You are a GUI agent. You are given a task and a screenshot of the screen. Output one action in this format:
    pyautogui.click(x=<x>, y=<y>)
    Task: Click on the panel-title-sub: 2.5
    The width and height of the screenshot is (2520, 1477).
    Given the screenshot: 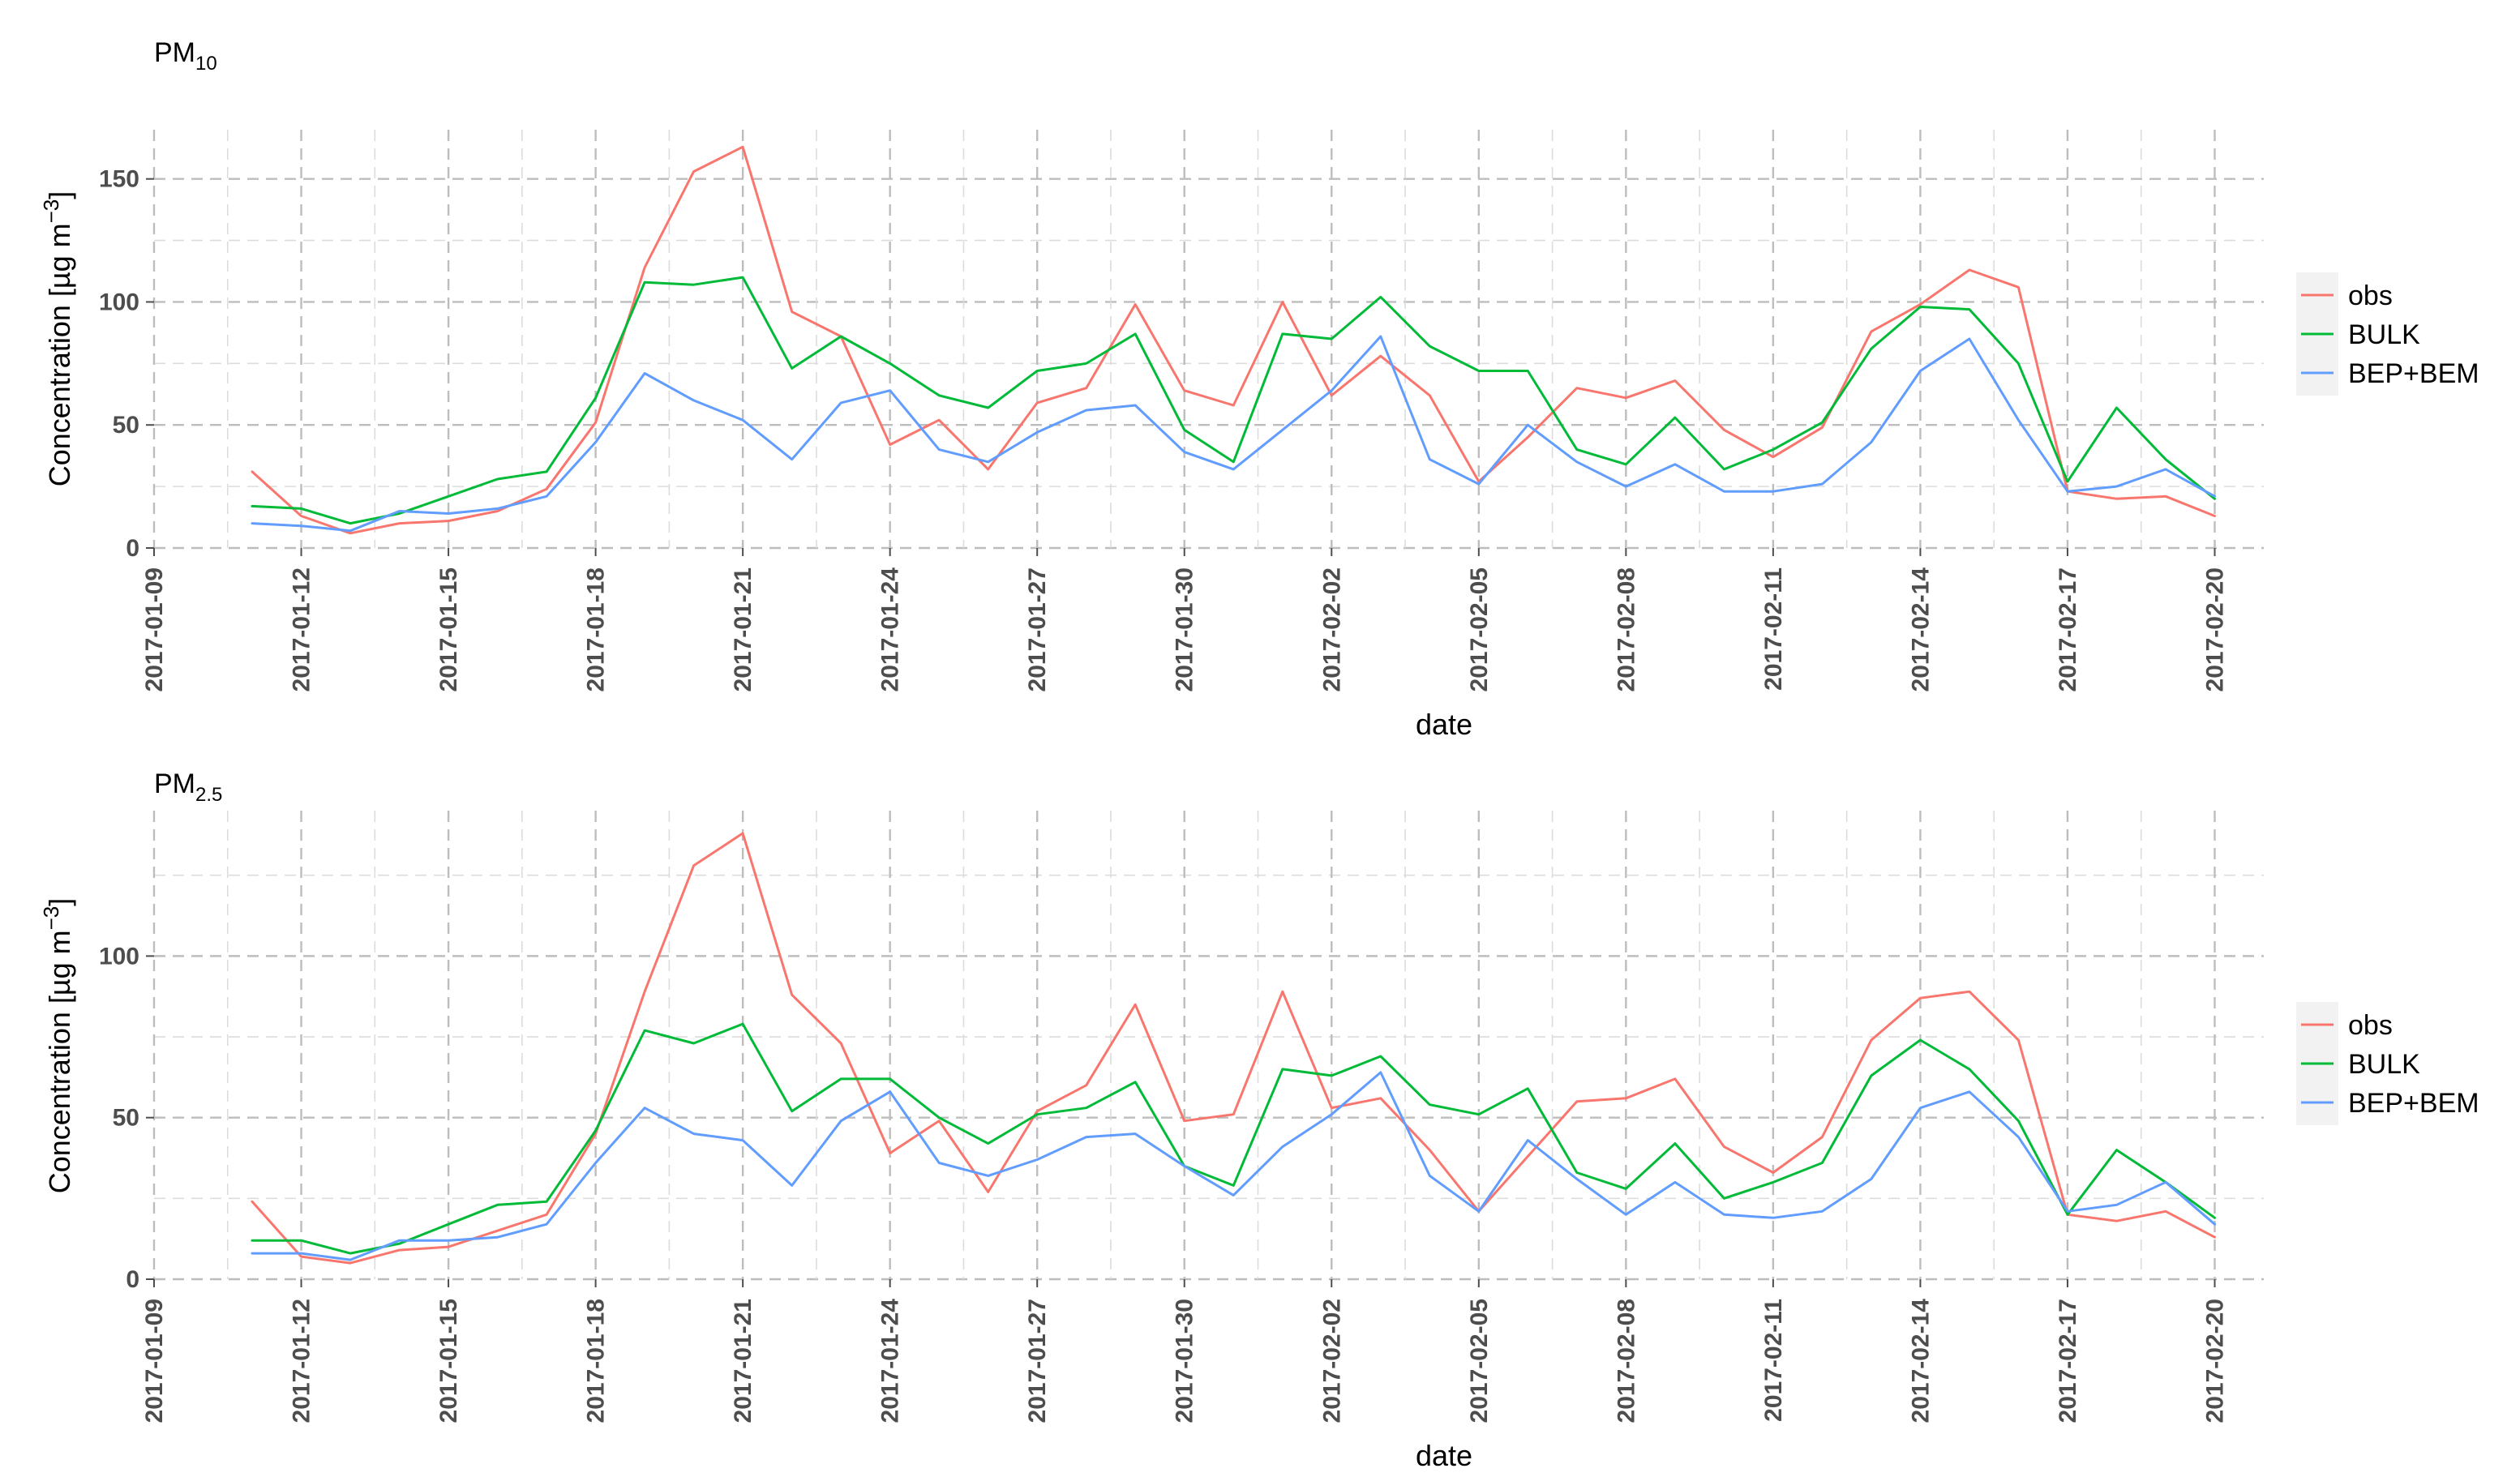 What is the action you would take?
    pyautogui.click(x=209, y=795)
    